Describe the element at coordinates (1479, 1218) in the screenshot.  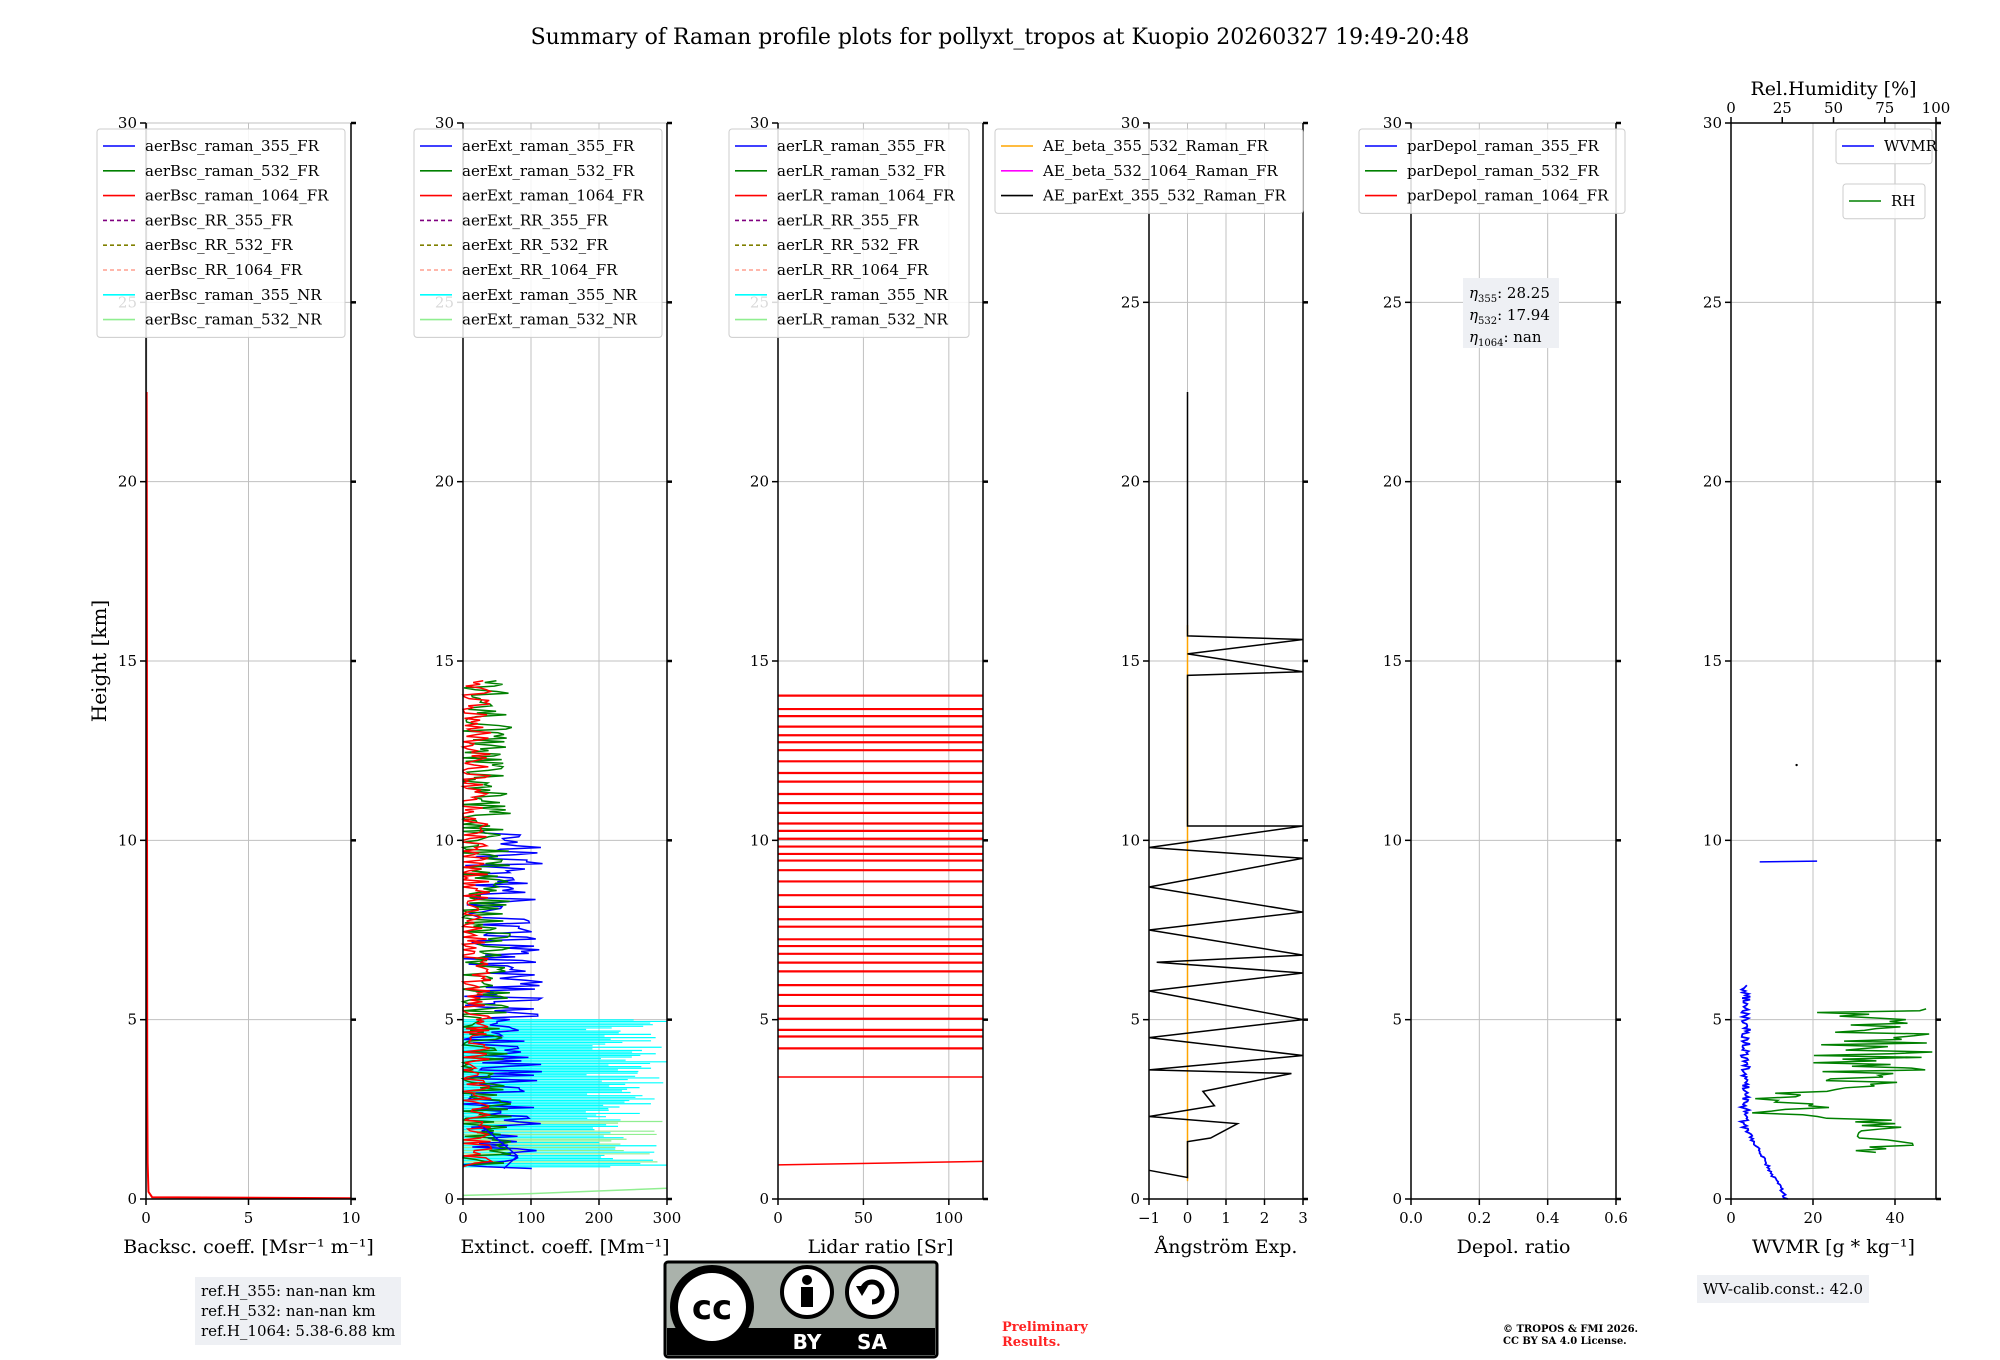
I see `x-tick-label: 0.2` at that location.